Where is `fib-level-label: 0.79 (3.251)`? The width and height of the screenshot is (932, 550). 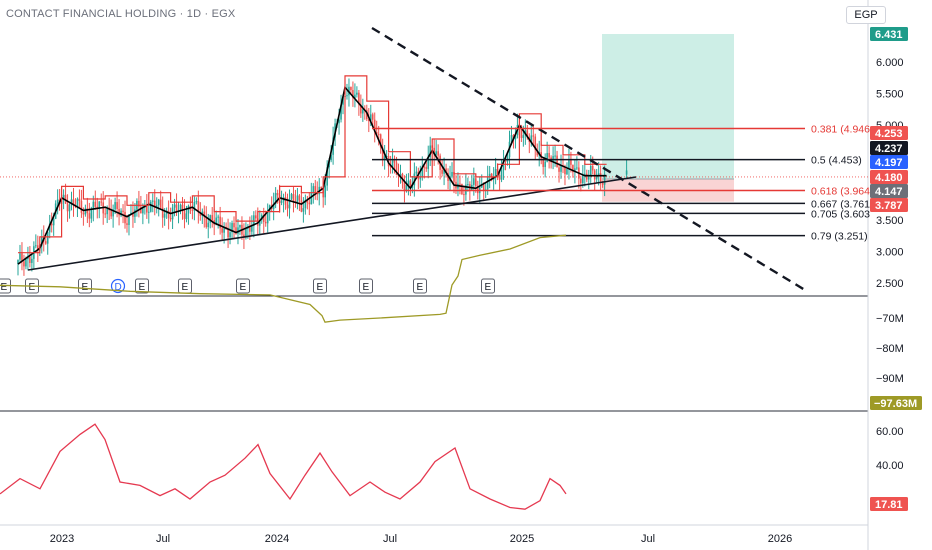
fib-level-label: 0.79 (3.251) is located at coordinates (839, 237).